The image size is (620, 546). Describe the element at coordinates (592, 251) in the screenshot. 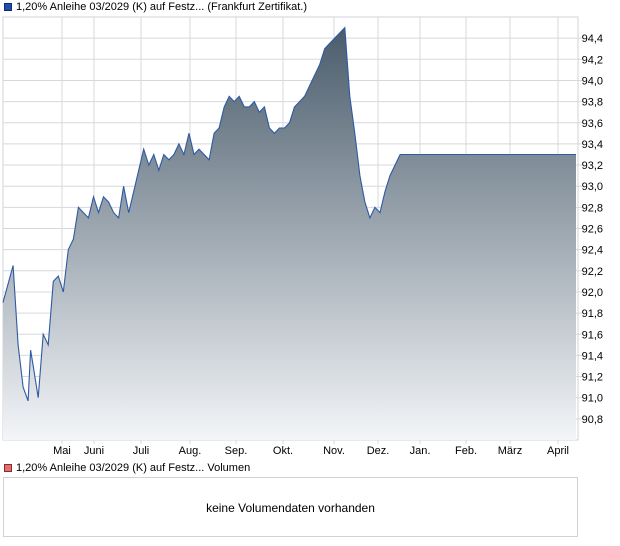

I see `y-tick-label: 92,4` at that location.